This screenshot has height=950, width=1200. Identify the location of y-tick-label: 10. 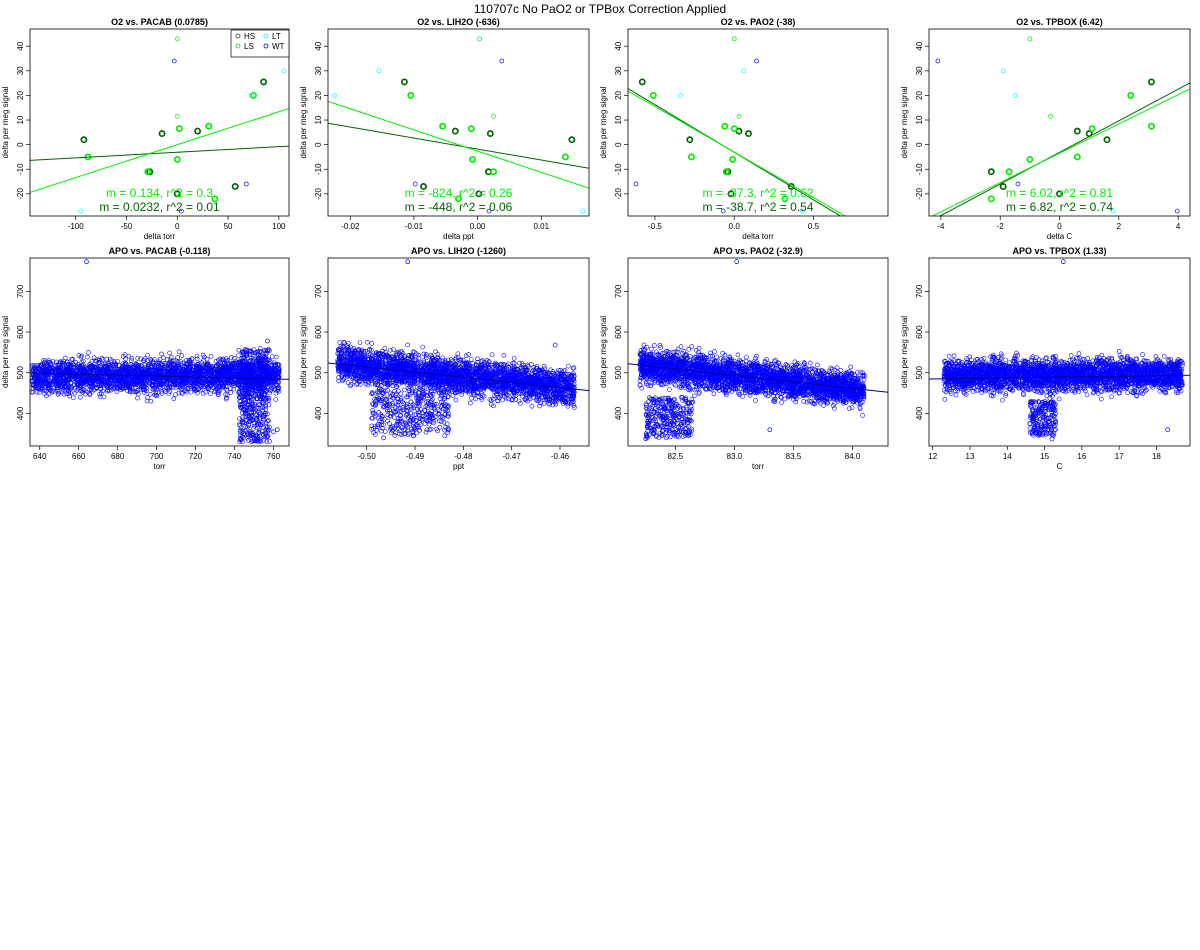
(20, 119).